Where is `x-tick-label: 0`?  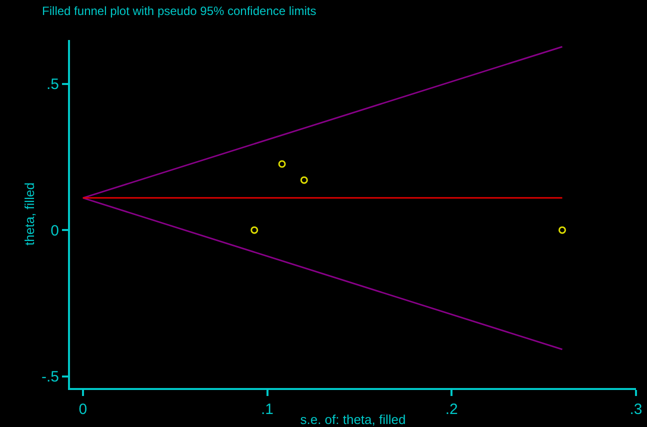 x-tick-label: 0 is located at coordinates (83, 409).